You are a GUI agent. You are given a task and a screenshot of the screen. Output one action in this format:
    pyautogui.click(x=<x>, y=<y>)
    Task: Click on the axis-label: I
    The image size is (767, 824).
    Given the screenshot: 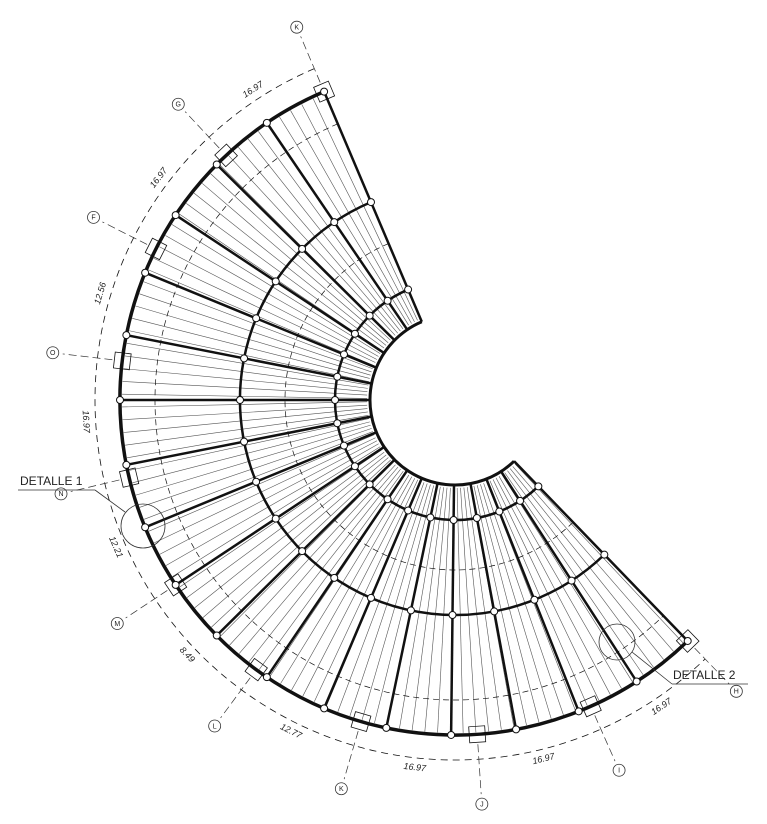 What is the action you would take?
    pyautogui.click(x=619, y=771)
    